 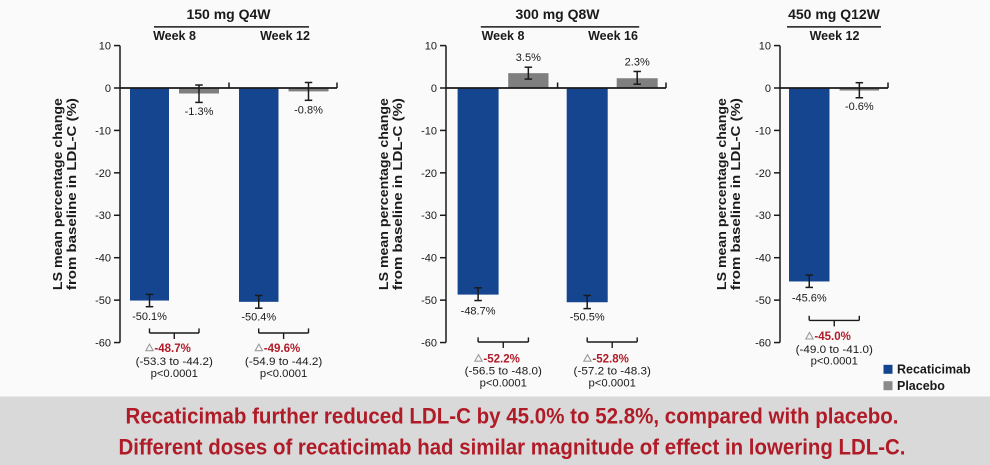 I want to click on svg-text: -50.5%, so click(x=587, y=318).